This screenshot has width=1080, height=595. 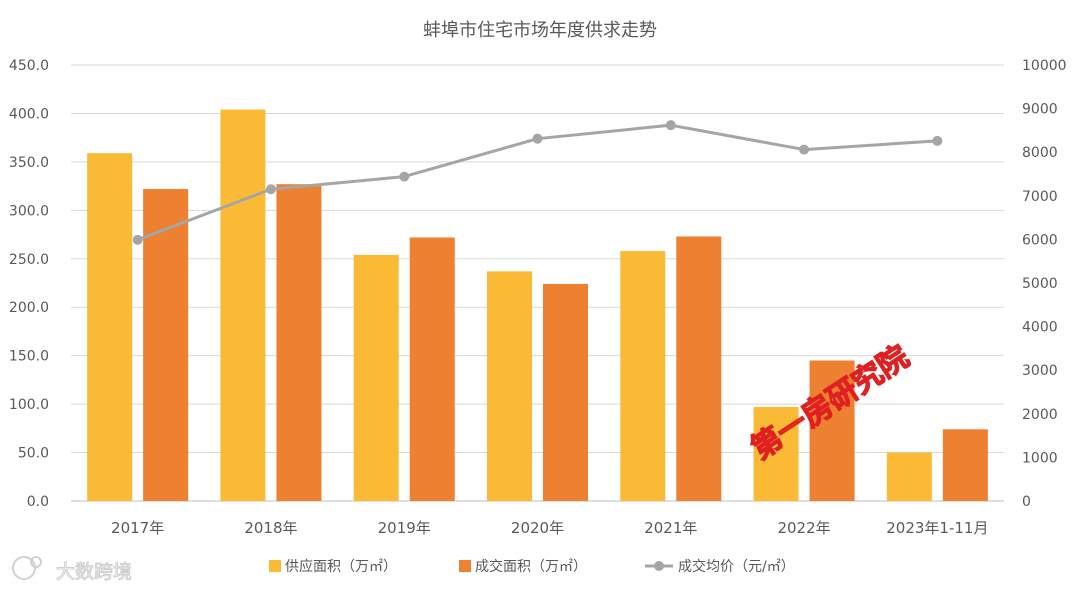 What do you see at coordinates (137, 528) in the screenshot?
I see `x-tick-label: 2017年` at bounding box center [137, 528].